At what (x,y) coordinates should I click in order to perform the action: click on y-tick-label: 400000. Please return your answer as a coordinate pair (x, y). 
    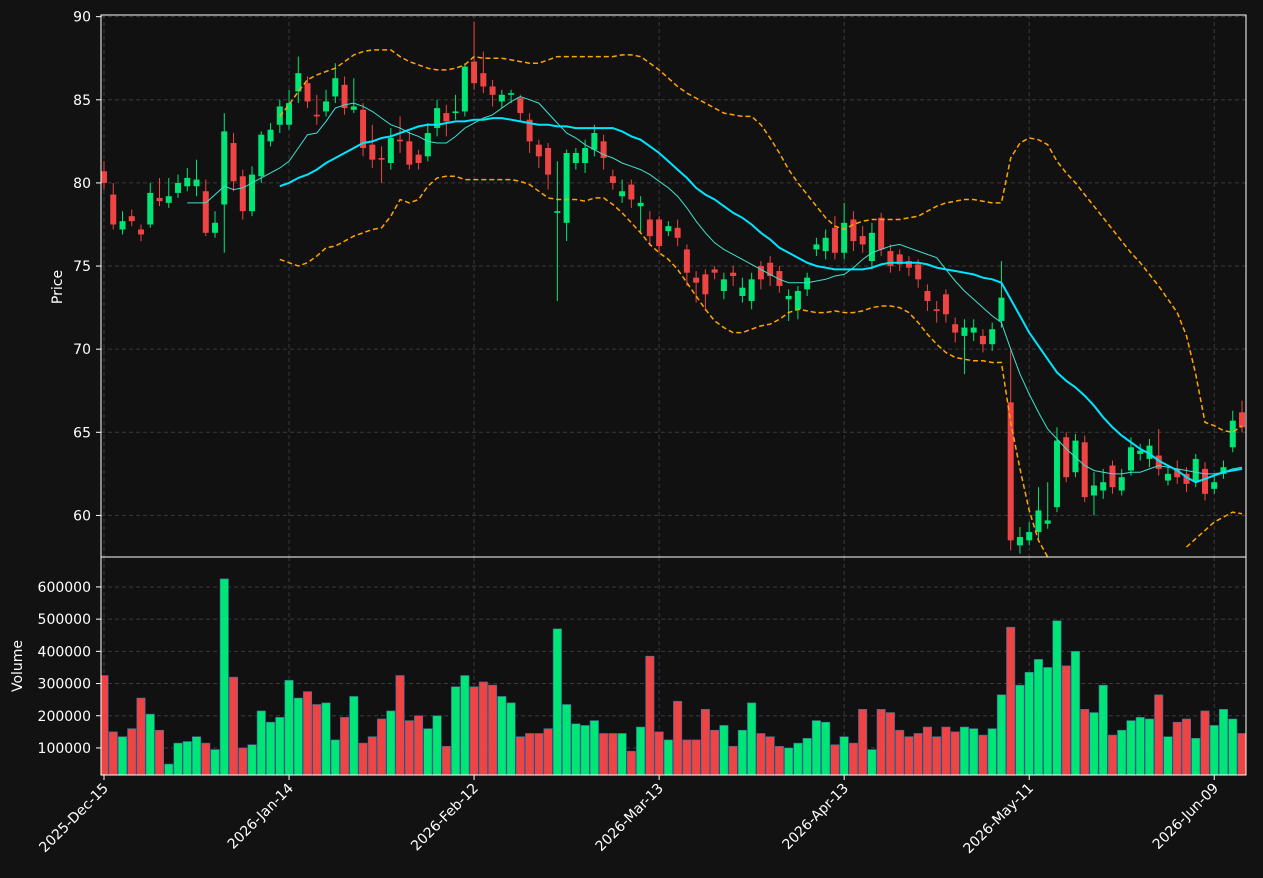
    Looking at the image, I should click on (64, 652).